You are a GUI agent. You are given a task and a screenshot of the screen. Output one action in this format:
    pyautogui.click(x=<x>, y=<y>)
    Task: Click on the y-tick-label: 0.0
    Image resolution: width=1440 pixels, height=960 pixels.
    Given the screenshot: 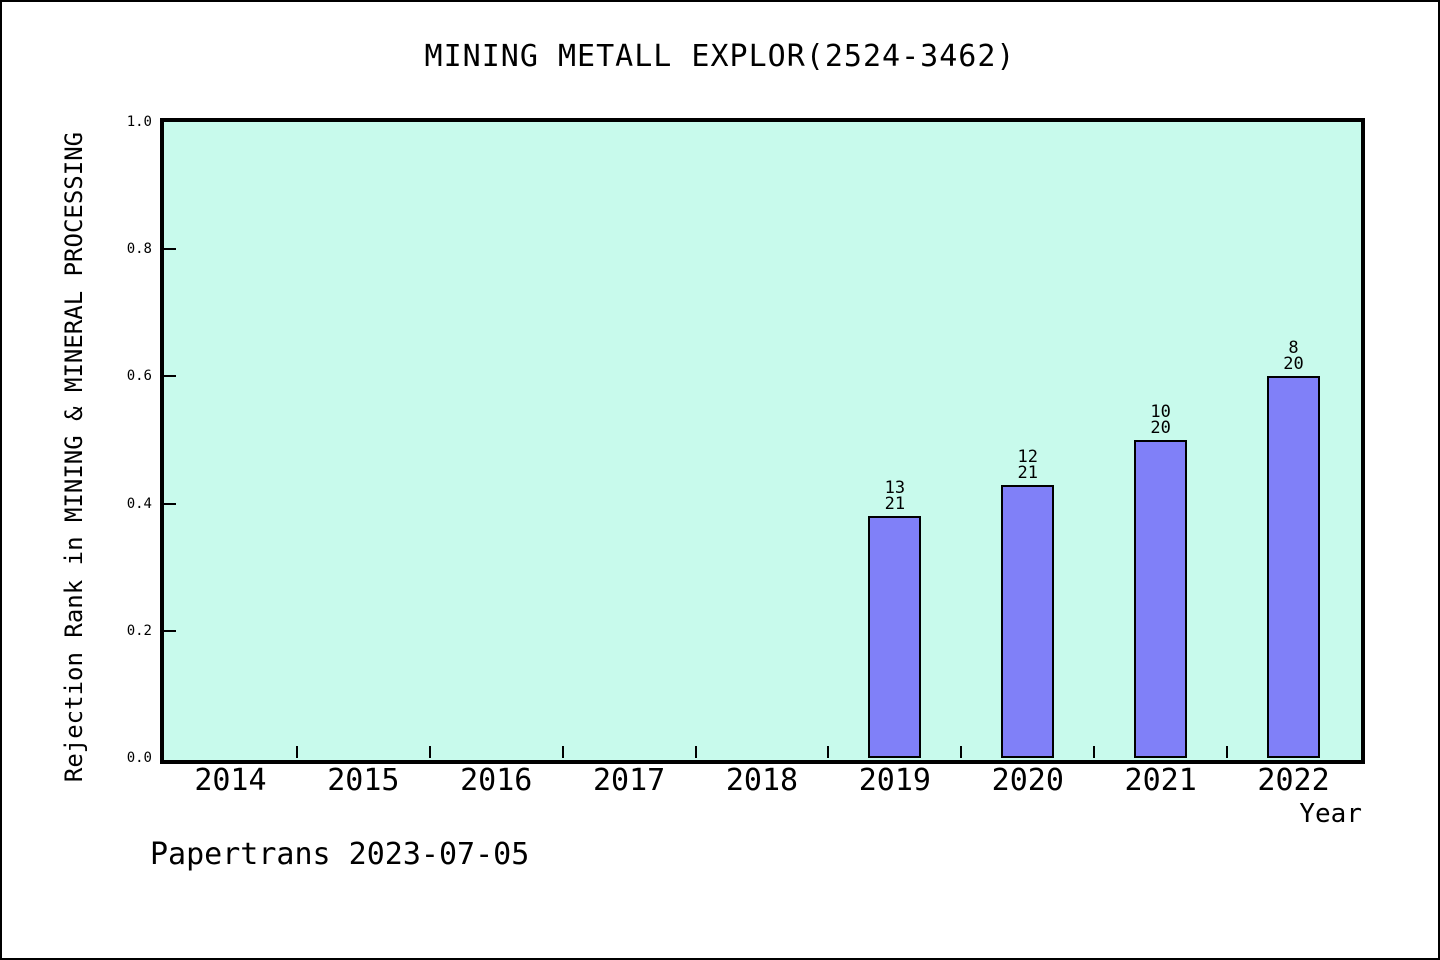 What is the action you would take?
    pyautogui.click(x=139, y=758)
    